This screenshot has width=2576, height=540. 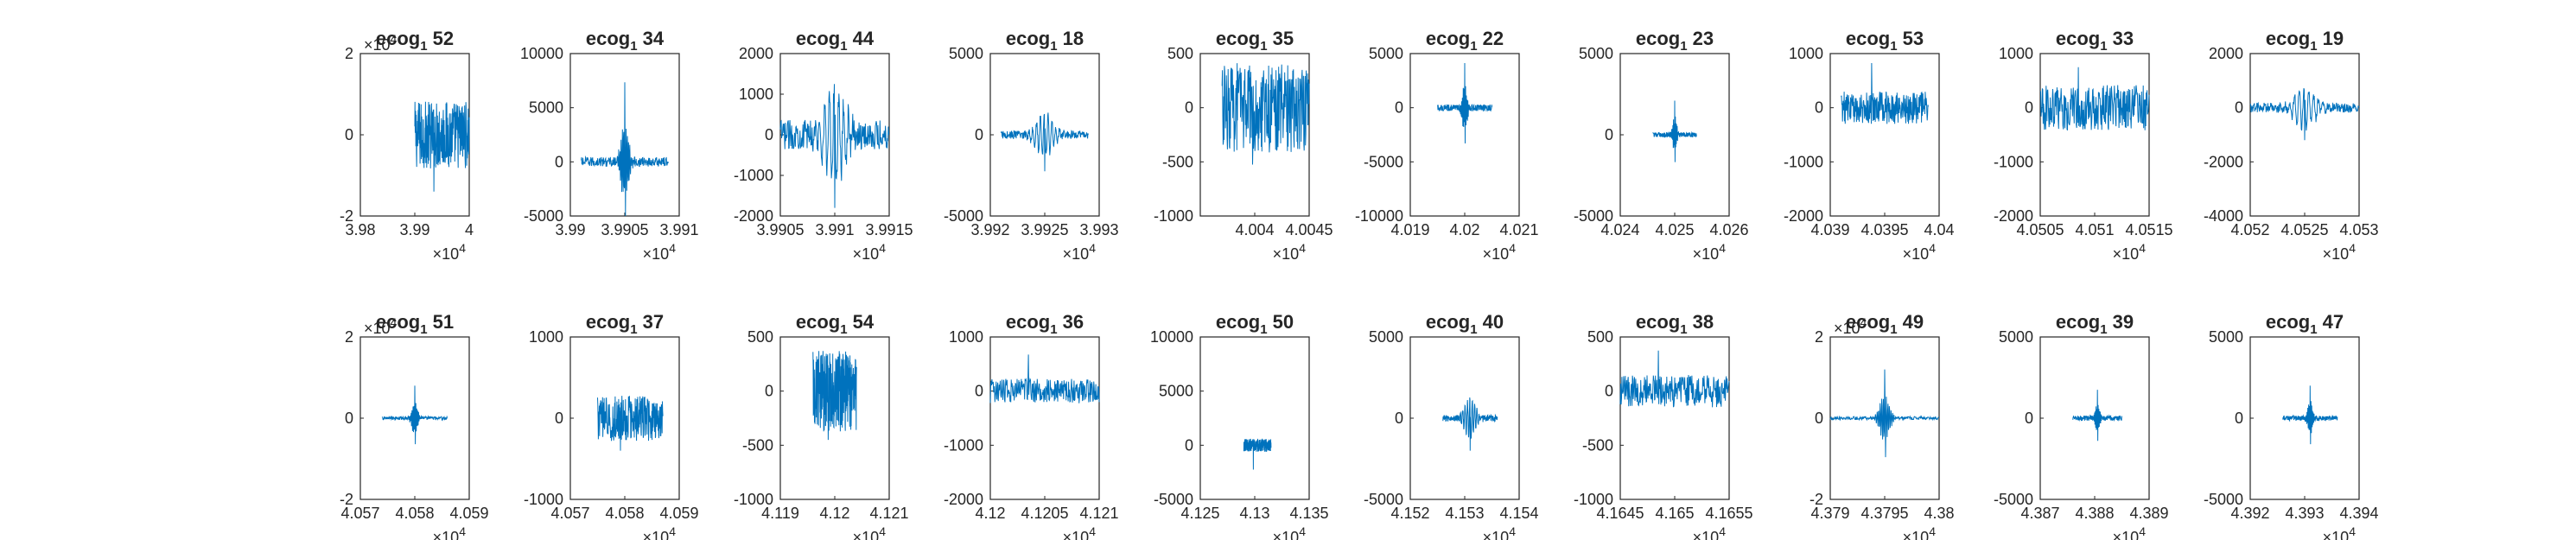 What do you see at coordinates (2226, 53) in the screenshot?
I see `y-tick-label: 2000` at bounding box center [2226, 53].